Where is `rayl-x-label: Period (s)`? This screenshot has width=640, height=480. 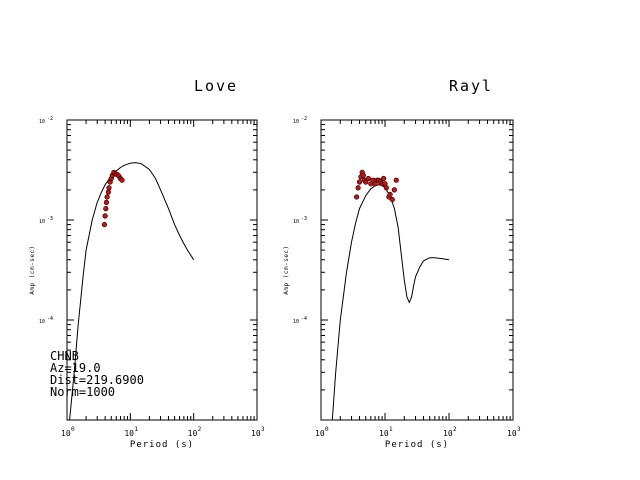 rayl-x-label: Period (s) is located at coordinates (417, 445).